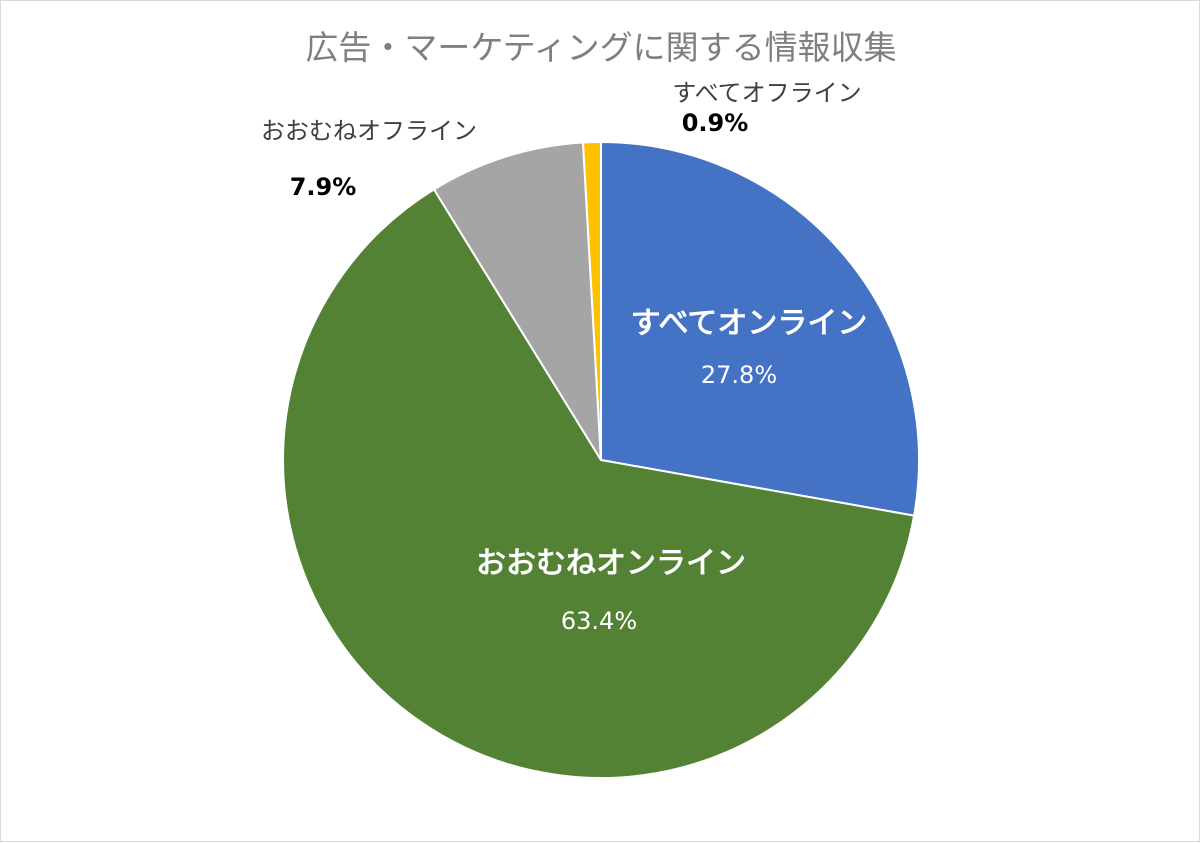 Image resolution: width=1200 pixels, height=843 pixels. What do you see at coordinates (600, 47) in the screenshot?
I see `chart-title: 広告・マーケティングに関する情報収集` at bounding box center [600, 47].